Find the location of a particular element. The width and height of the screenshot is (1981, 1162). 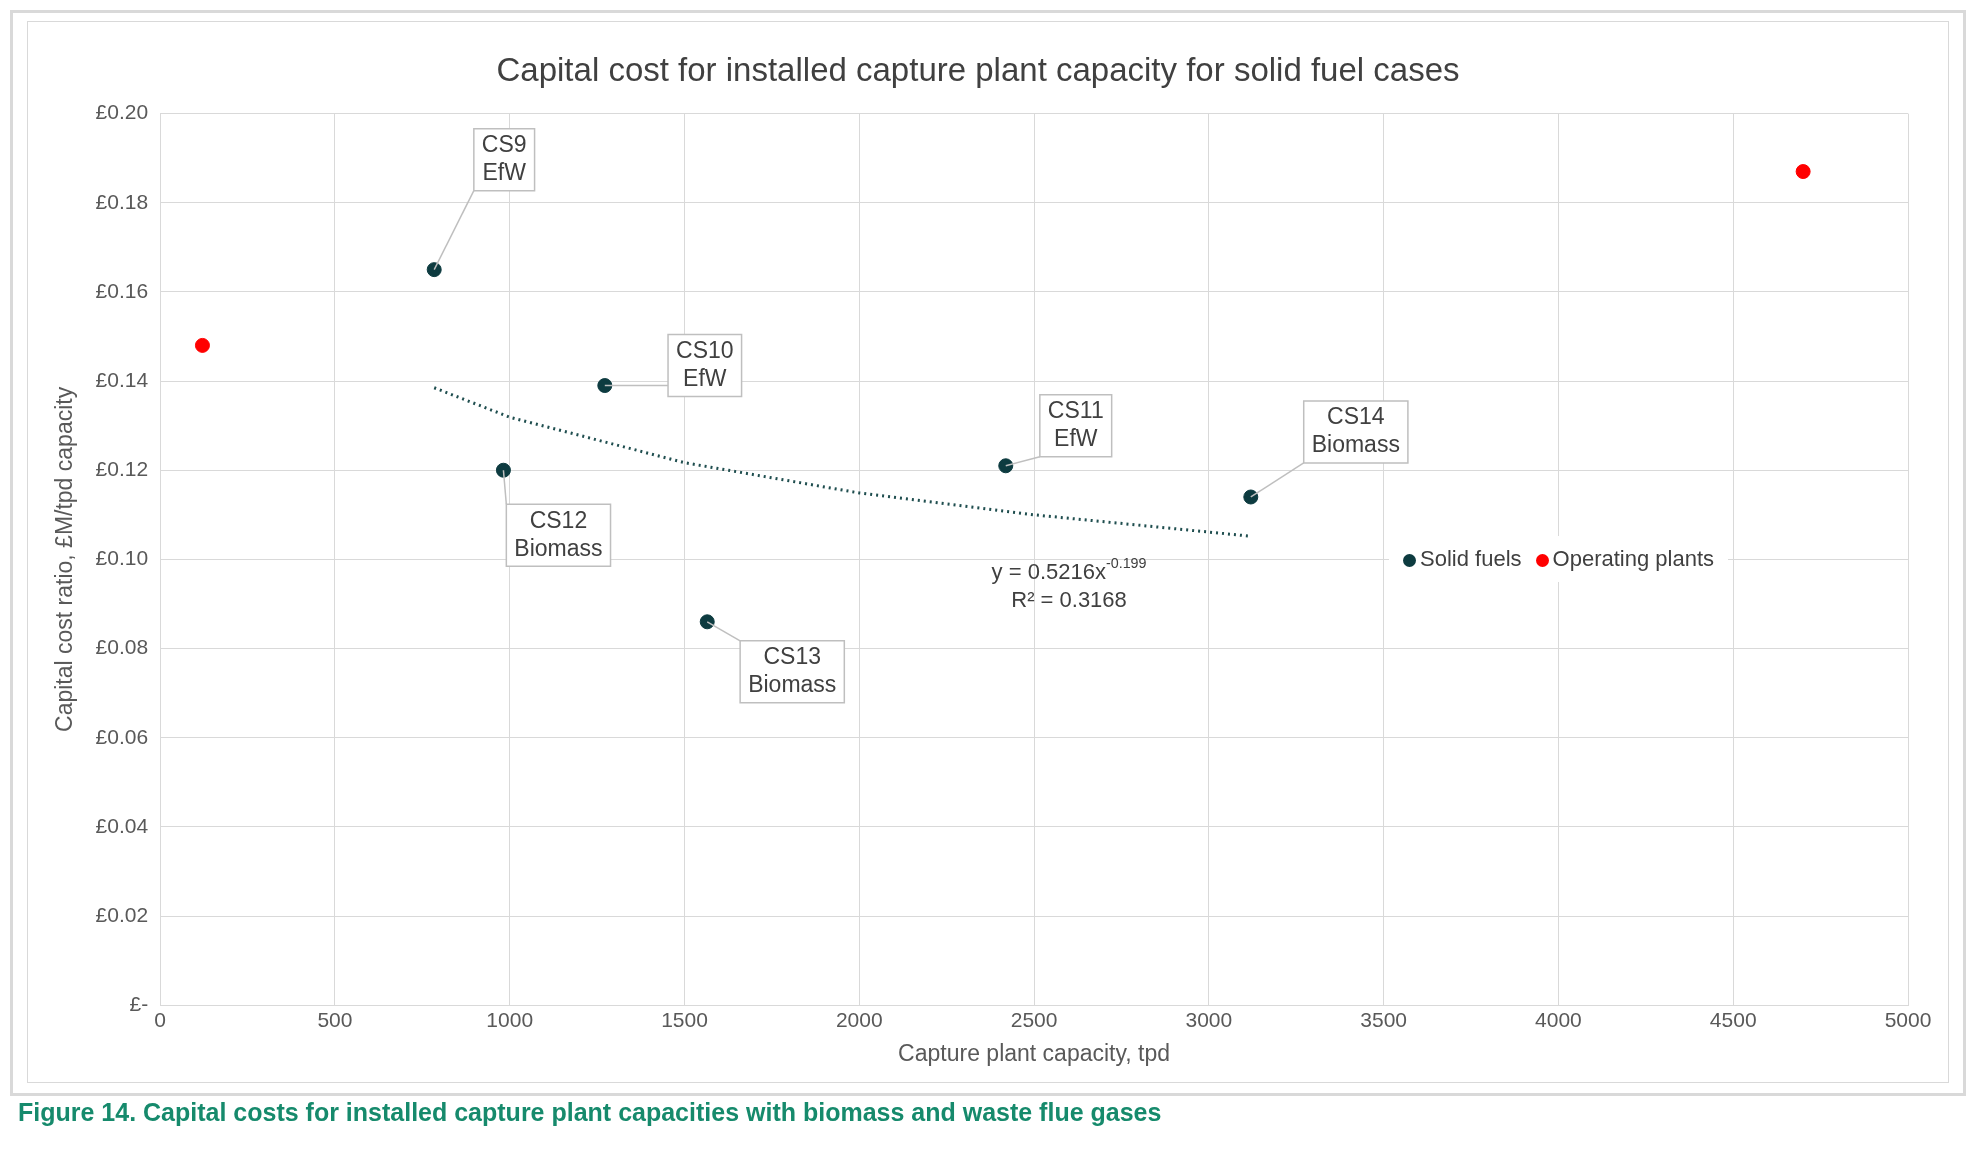

x-axis-title: Capture plant capacity, tpd is located at coordinates (1034, 1052).